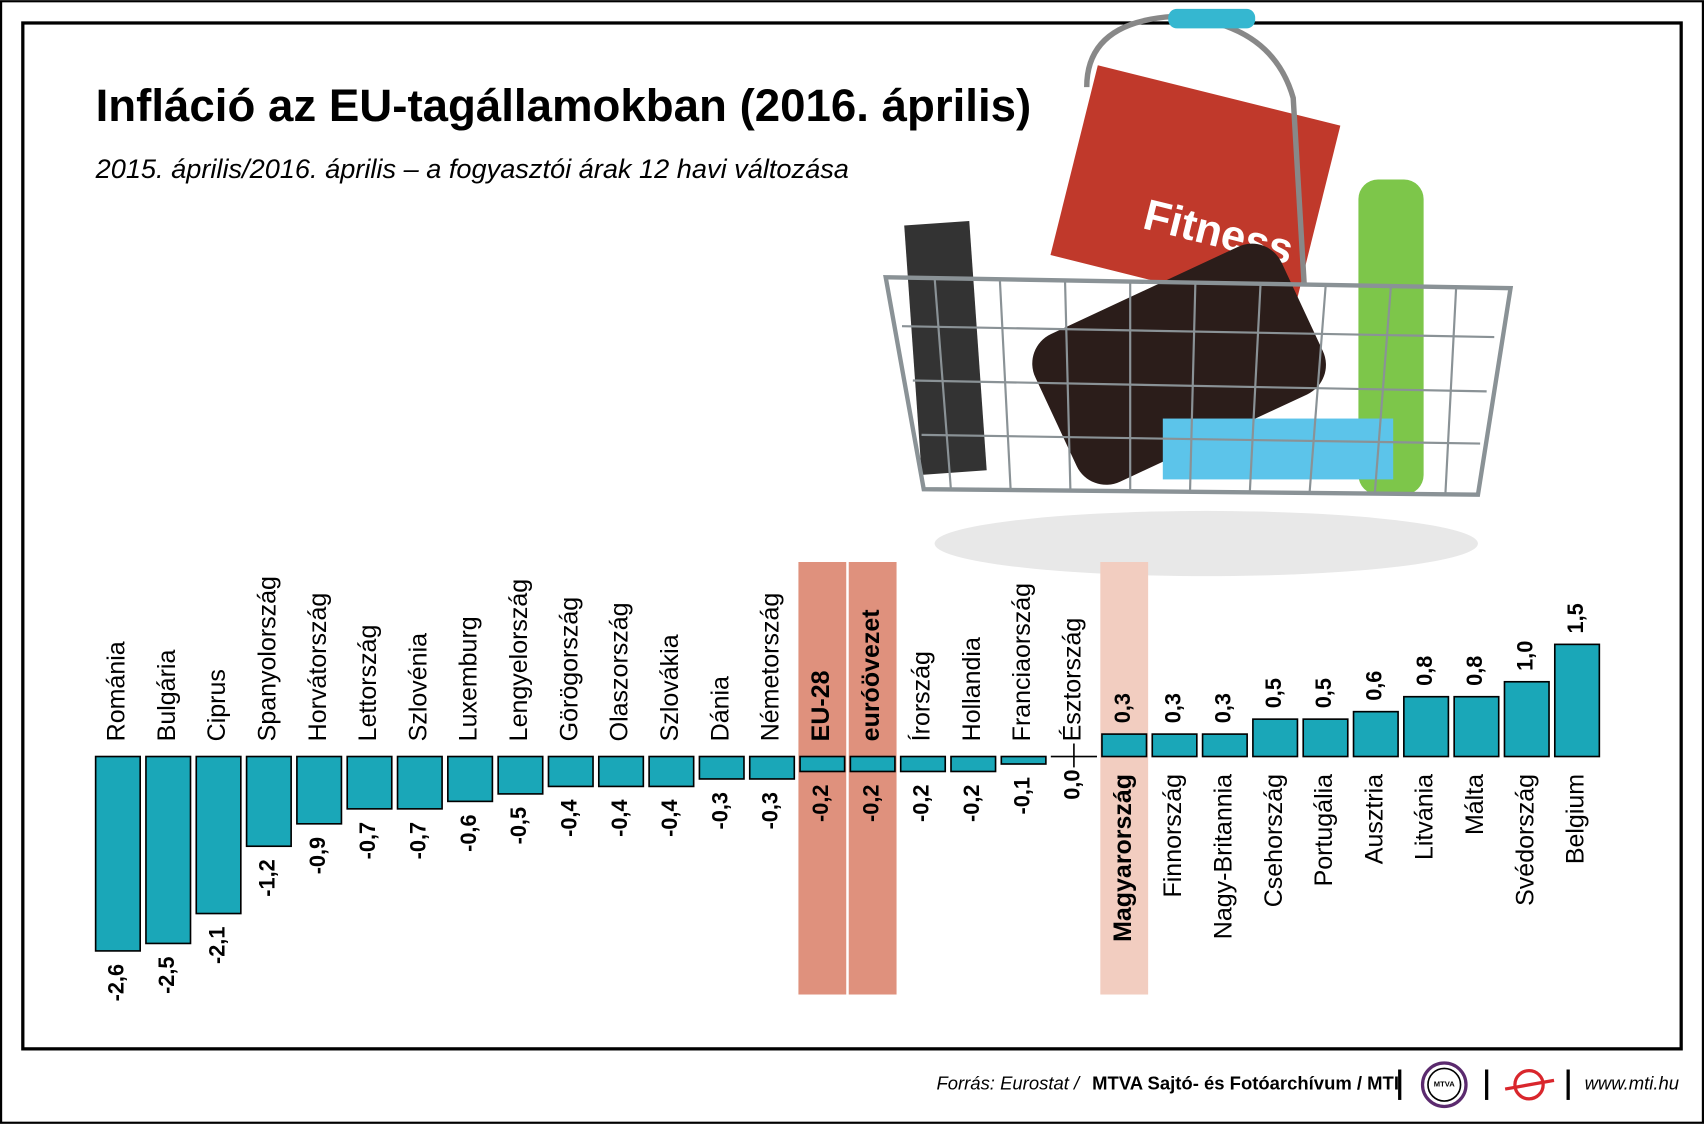 This screenshot has width=1704, height=1124. Describe the element at coordinates (770, 810) in the screenshot. I see `value-label: -0,3` at that location.